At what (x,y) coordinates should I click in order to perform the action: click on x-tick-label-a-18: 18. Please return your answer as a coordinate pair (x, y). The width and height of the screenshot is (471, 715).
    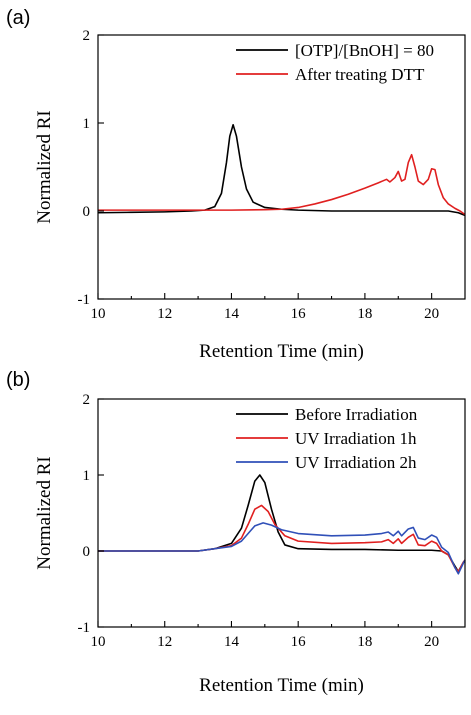
    Looking at the image, I should click on (364, 314).